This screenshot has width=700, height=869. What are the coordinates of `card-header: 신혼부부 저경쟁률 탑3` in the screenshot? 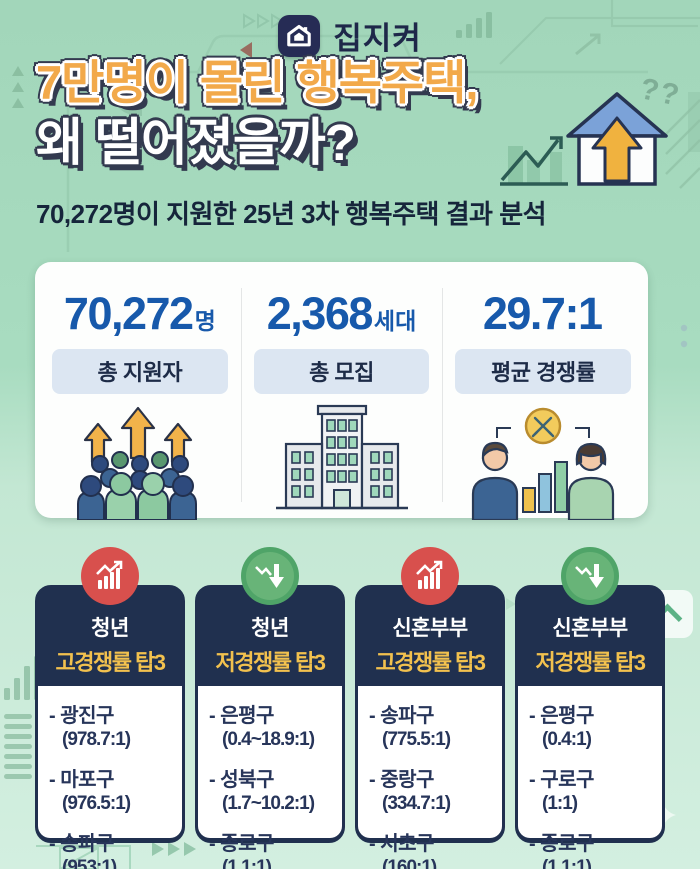 It's located at (590, 637).